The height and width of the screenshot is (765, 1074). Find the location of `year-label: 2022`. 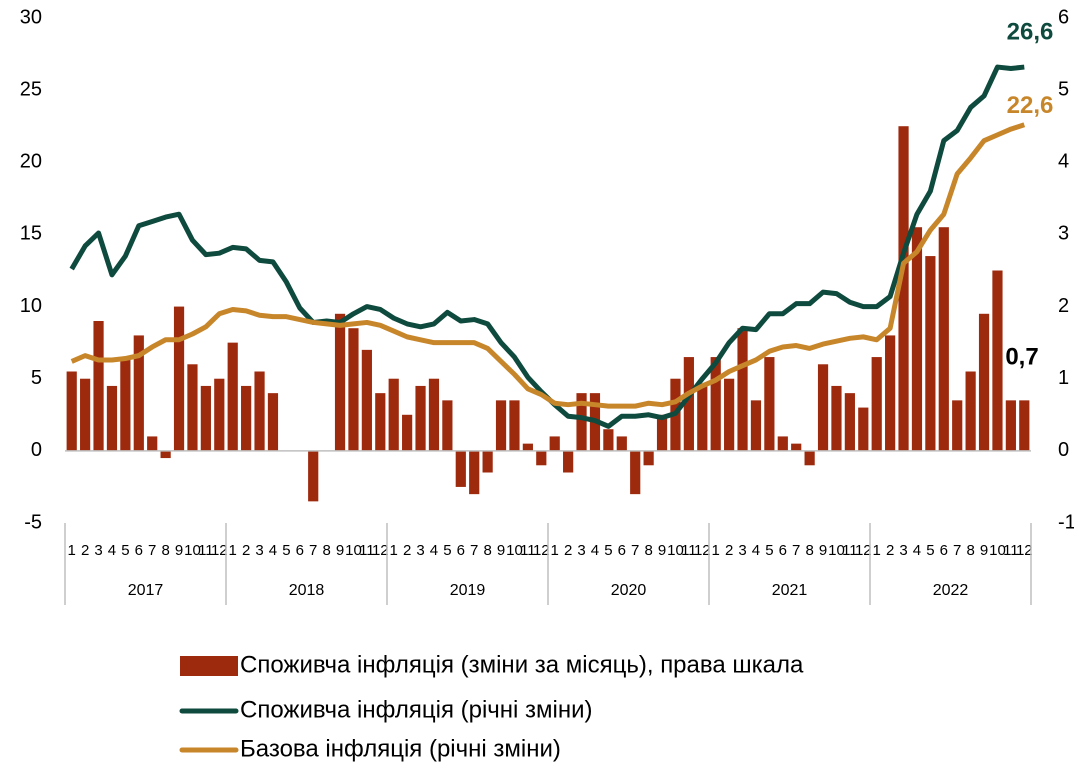

year-label: 2022 is located at coordinates (951, 590).